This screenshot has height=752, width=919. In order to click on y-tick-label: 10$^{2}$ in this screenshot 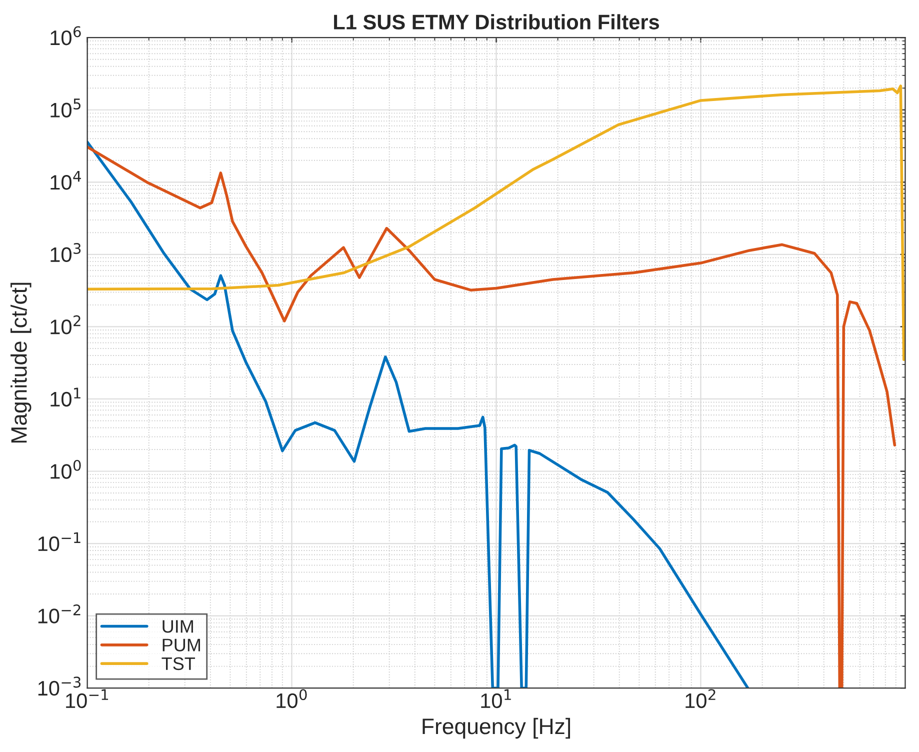, I will do `click(65, 324)`.